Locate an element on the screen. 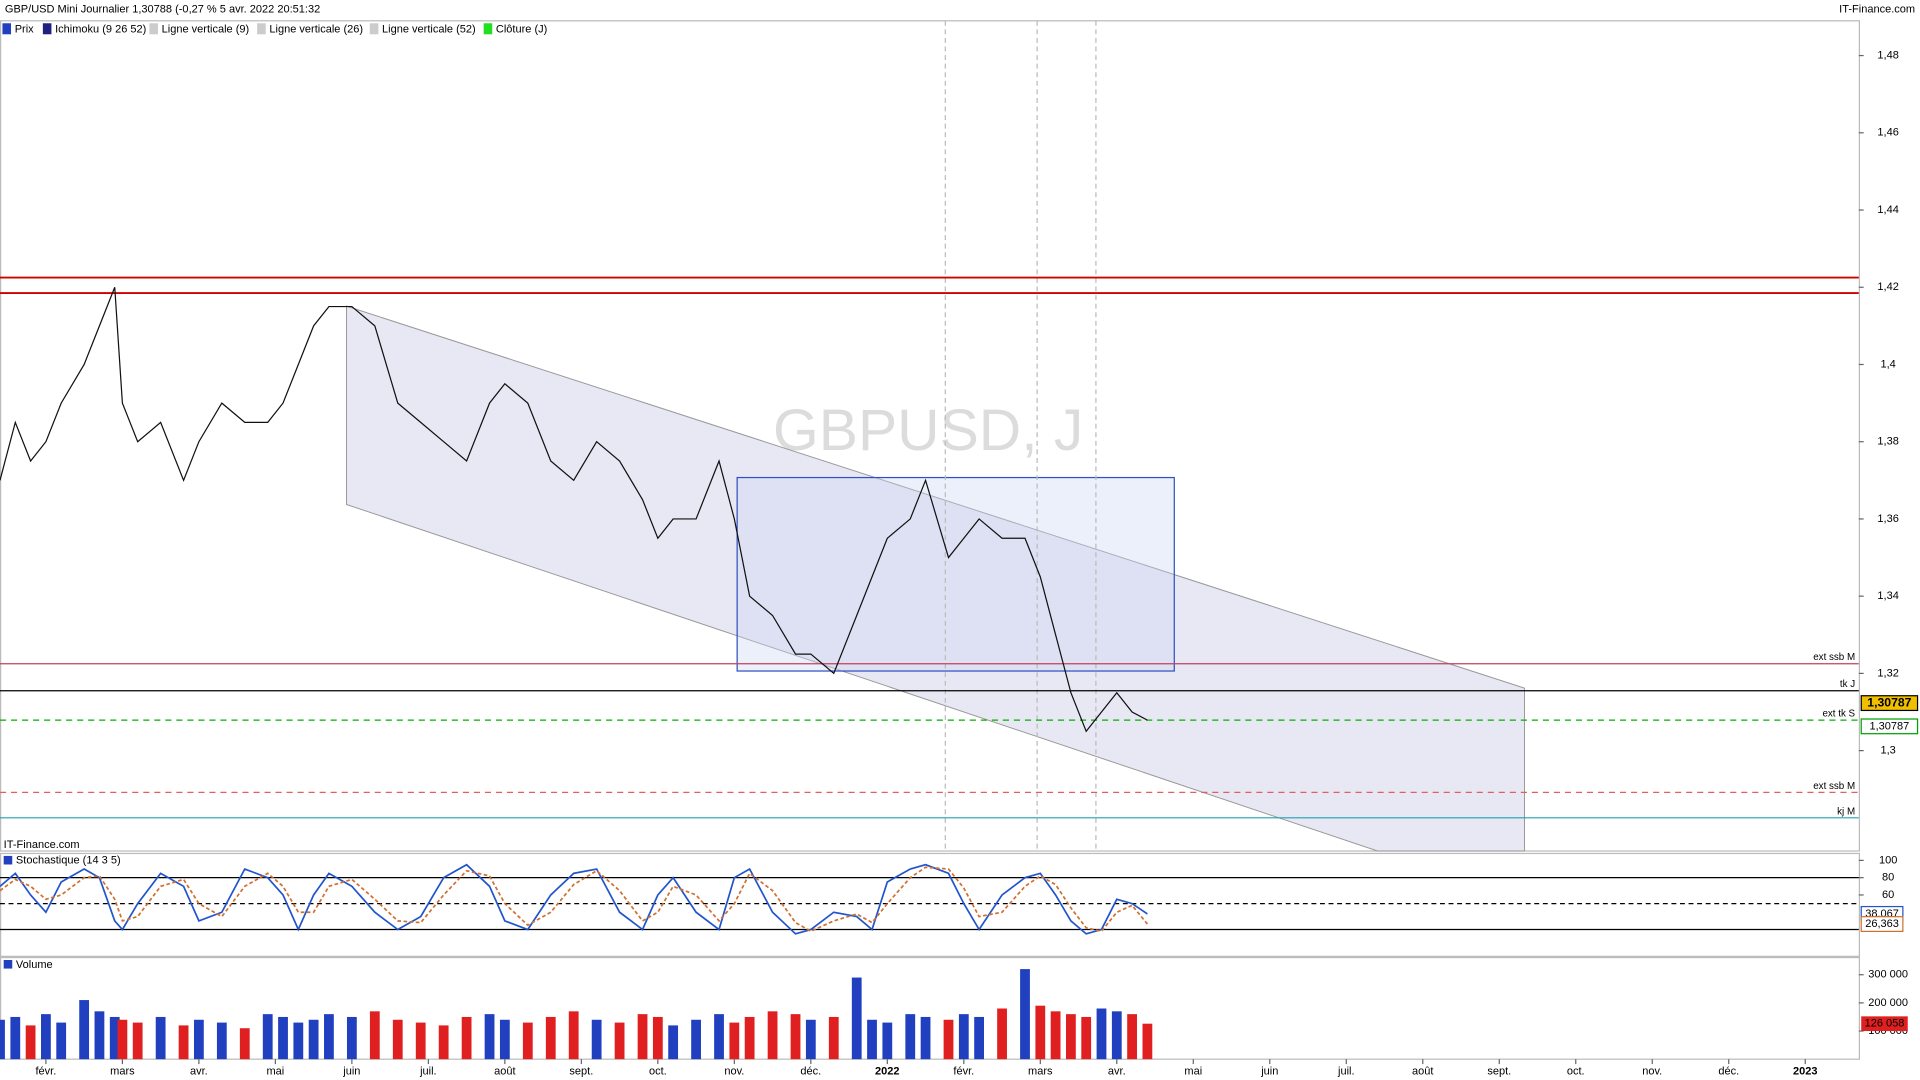 The height and width of the screenshot is (1080, 1920). level-label: ext tk S is located at coordinates (1838, 714).